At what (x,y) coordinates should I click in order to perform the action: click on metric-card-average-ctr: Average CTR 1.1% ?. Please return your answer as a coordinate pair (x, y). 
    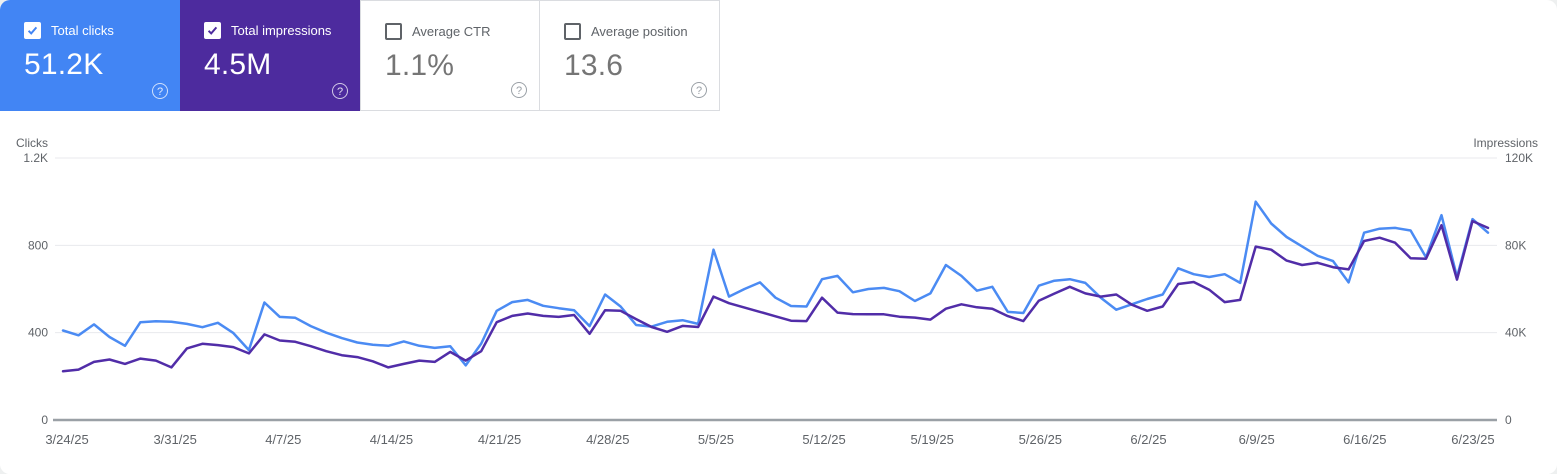
    Looking at the image, I should click on (450, 55).